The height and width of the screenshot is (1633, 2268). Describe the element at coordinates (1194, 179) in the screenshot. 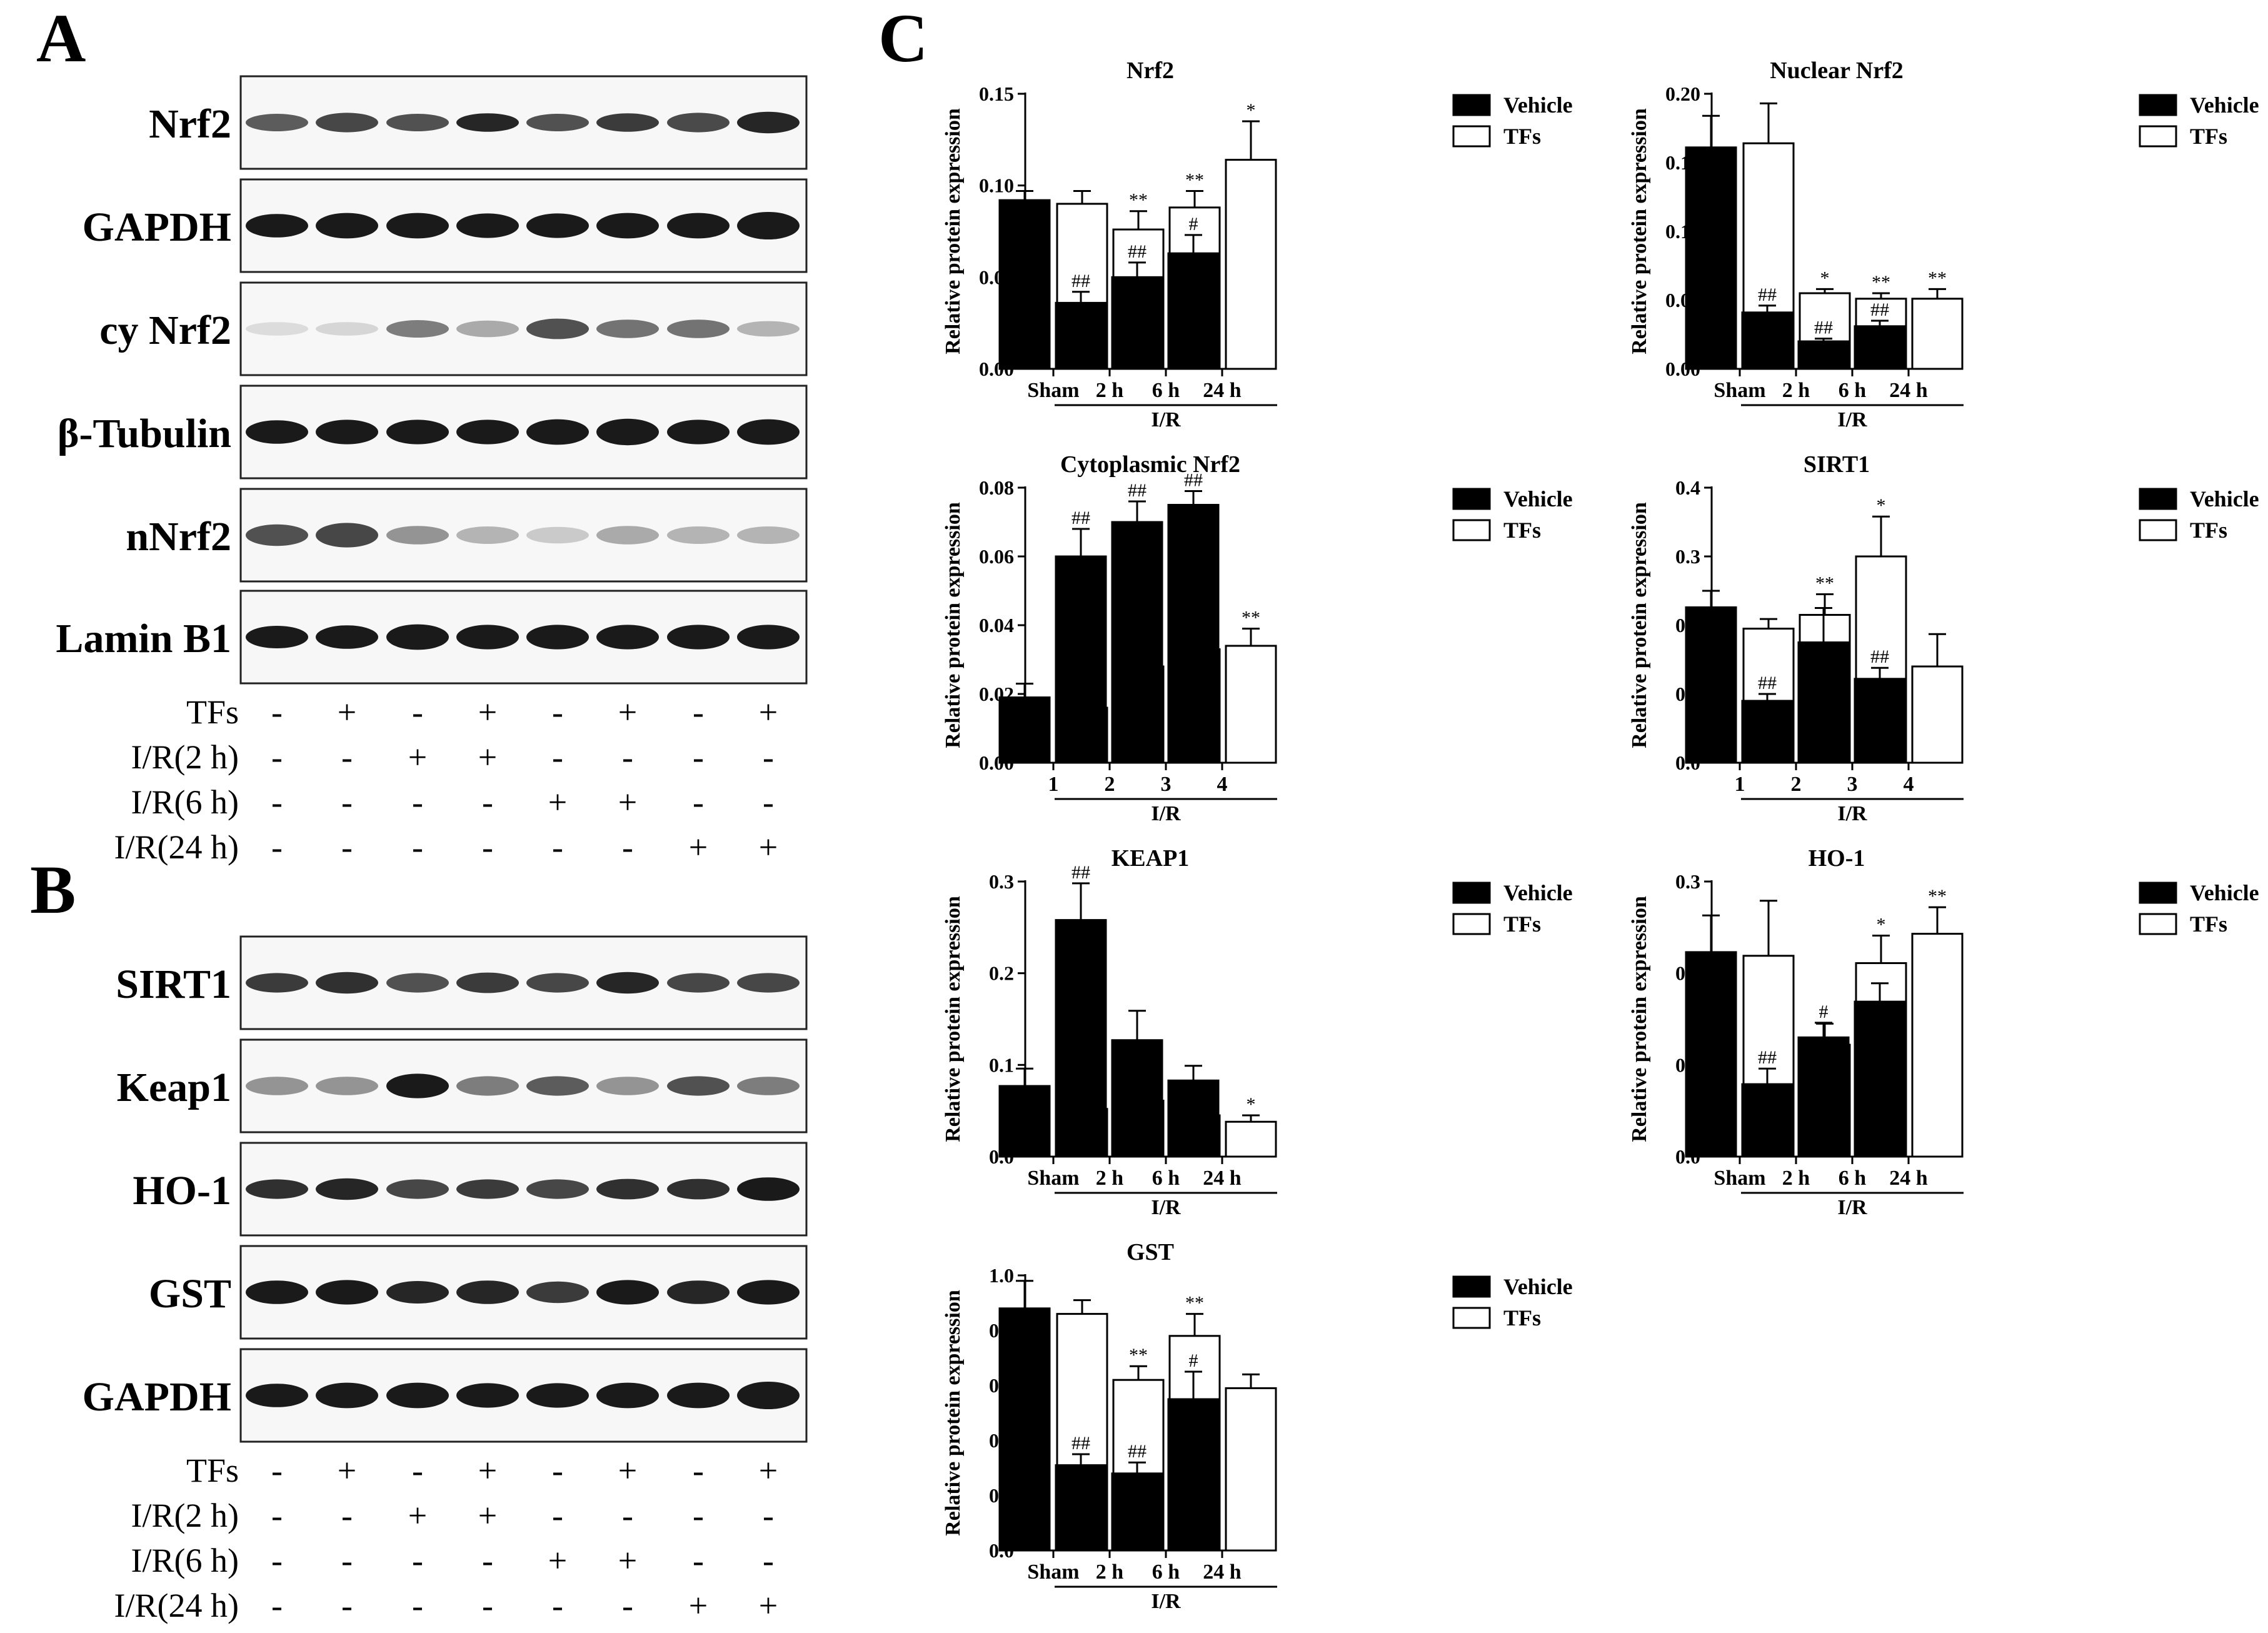

I see `significance-mark-tfs-6-h: **` at that location.